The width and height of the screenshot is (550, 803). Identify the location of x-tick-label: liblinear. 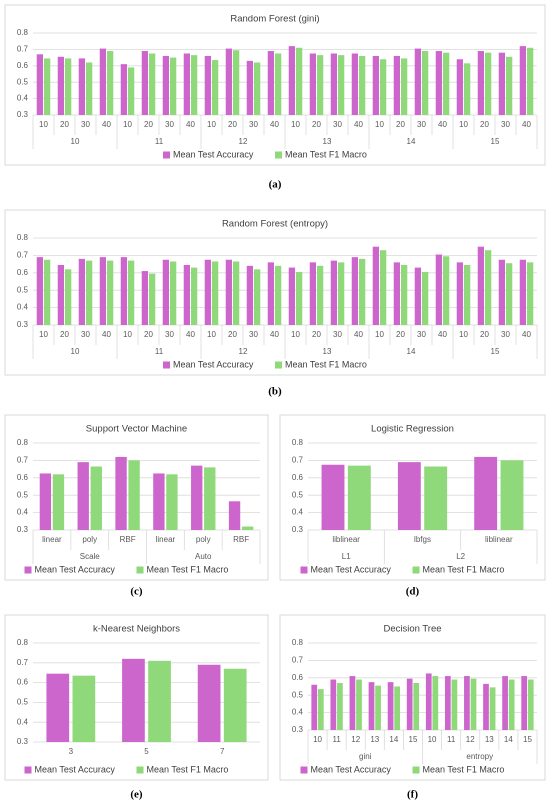
(499, 539).